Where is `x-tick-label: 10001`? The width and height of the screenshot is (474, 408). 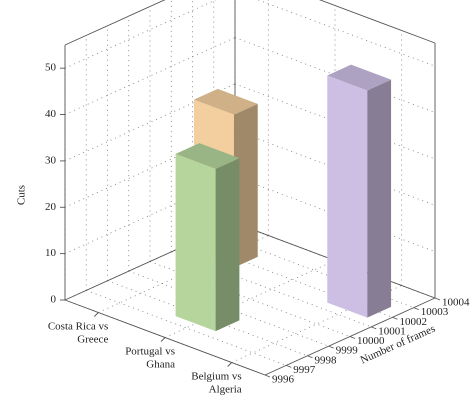
x-tick-label: 10001 is located at coordinates (392, 331).